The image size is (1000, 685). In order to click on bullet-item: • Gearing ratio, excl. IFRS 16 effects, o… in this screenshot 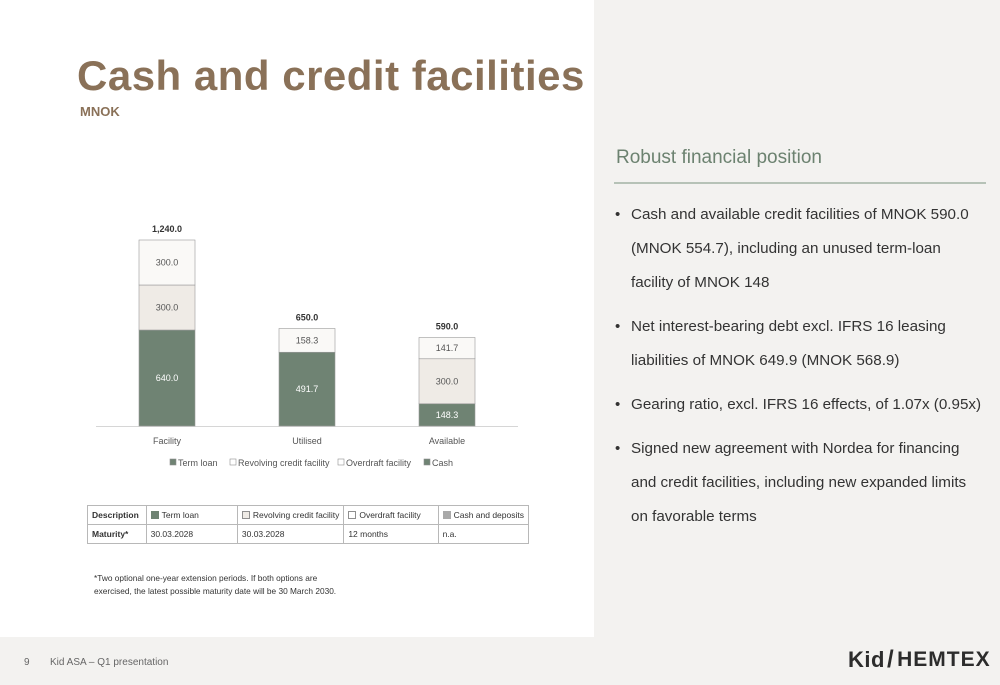, I will do `click(800, 405)`.